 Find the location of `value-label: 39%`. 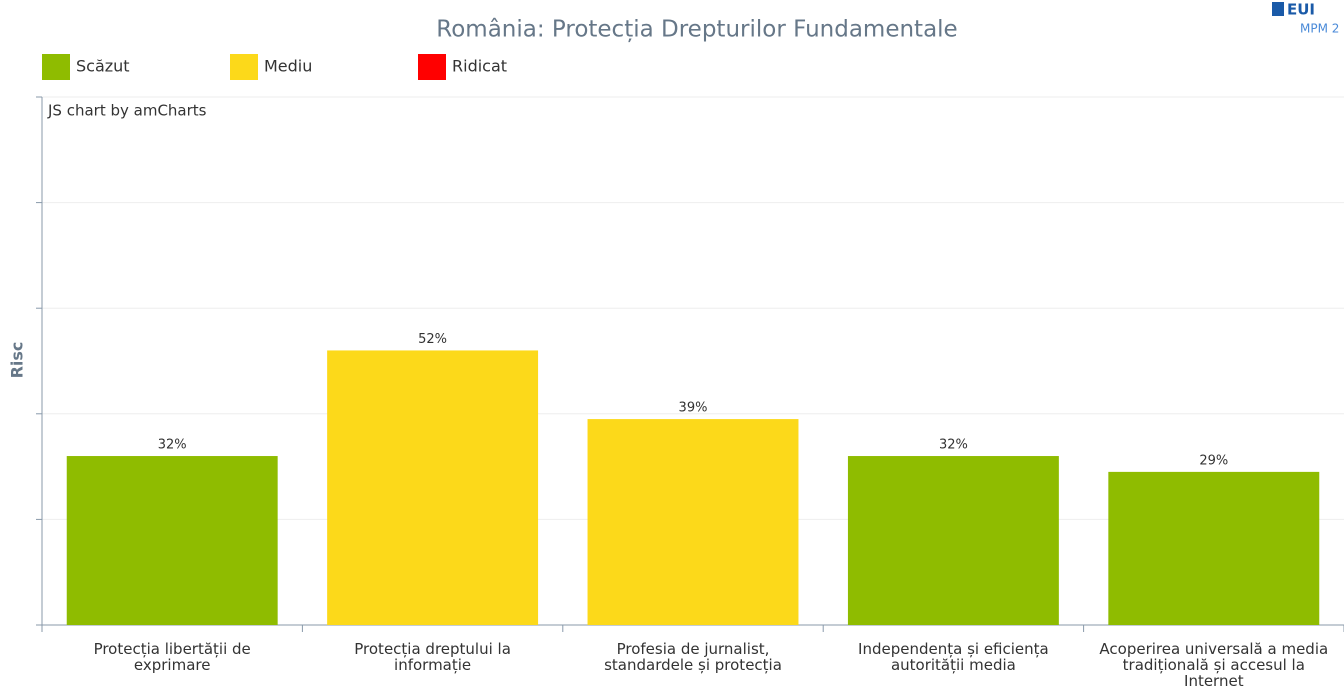

value-label: 39% is located at coordinates (693, 408).